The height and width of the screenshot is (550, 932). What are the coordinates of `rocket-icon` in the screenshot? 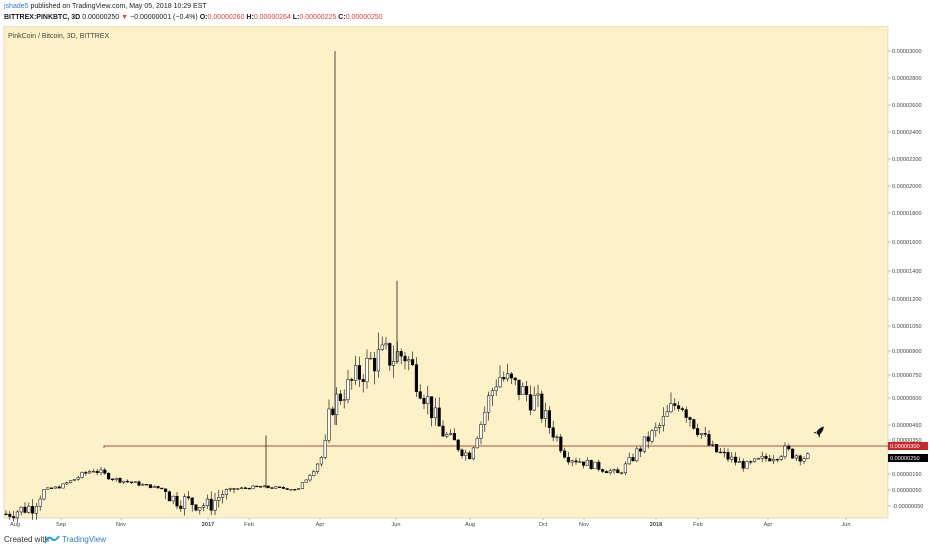 It's located at (820, 431).